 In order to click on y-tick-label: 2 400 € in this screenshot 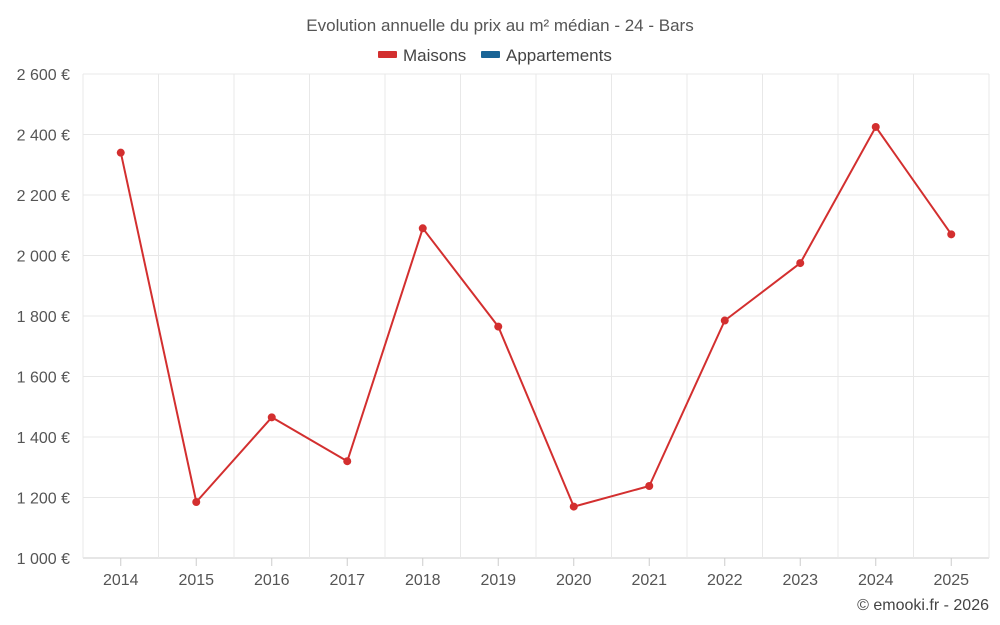, I will do `click(43, 136)`.